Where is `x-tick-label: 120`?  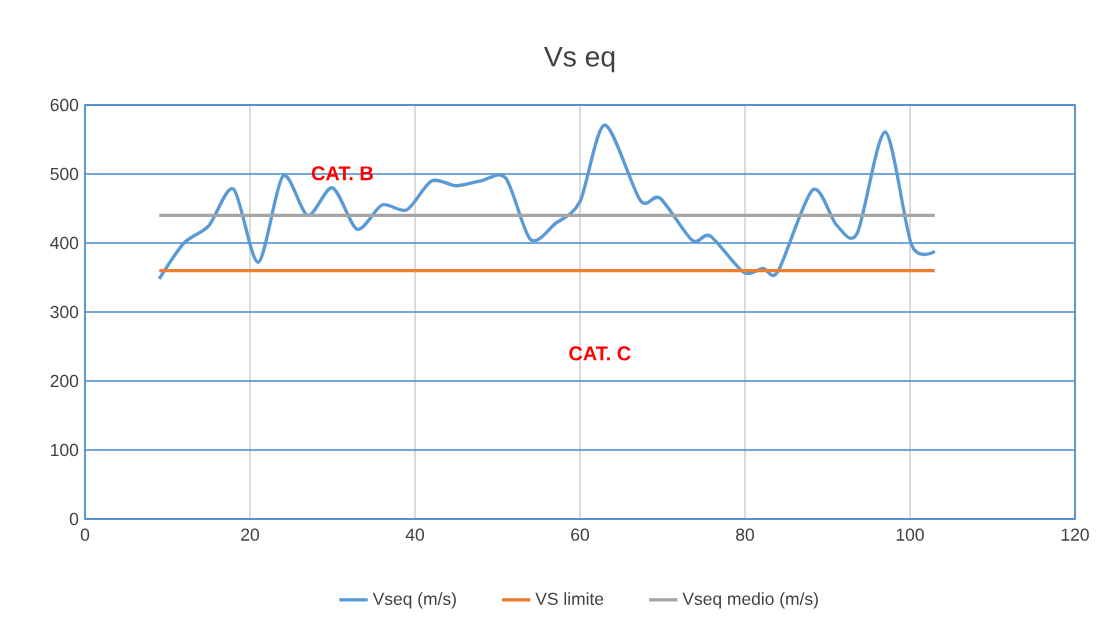
x-tick-label: 120 is located at coordinates (1075, 534).